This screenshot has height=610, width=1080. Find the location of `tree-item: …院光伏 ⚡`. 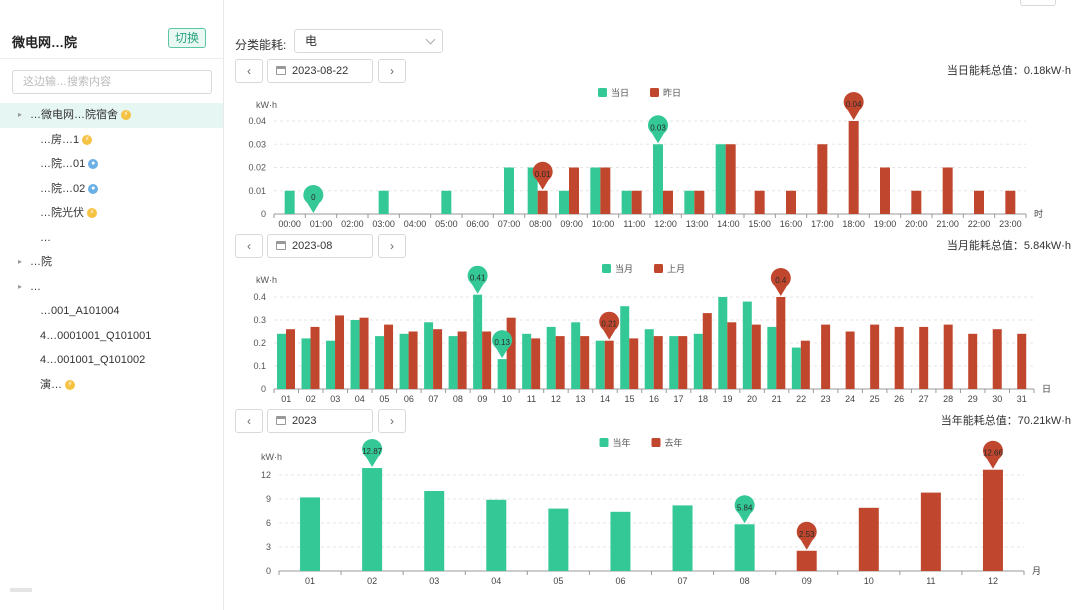

tree-item: …院光伏 ⚡ is located at coordinates (111, 213).